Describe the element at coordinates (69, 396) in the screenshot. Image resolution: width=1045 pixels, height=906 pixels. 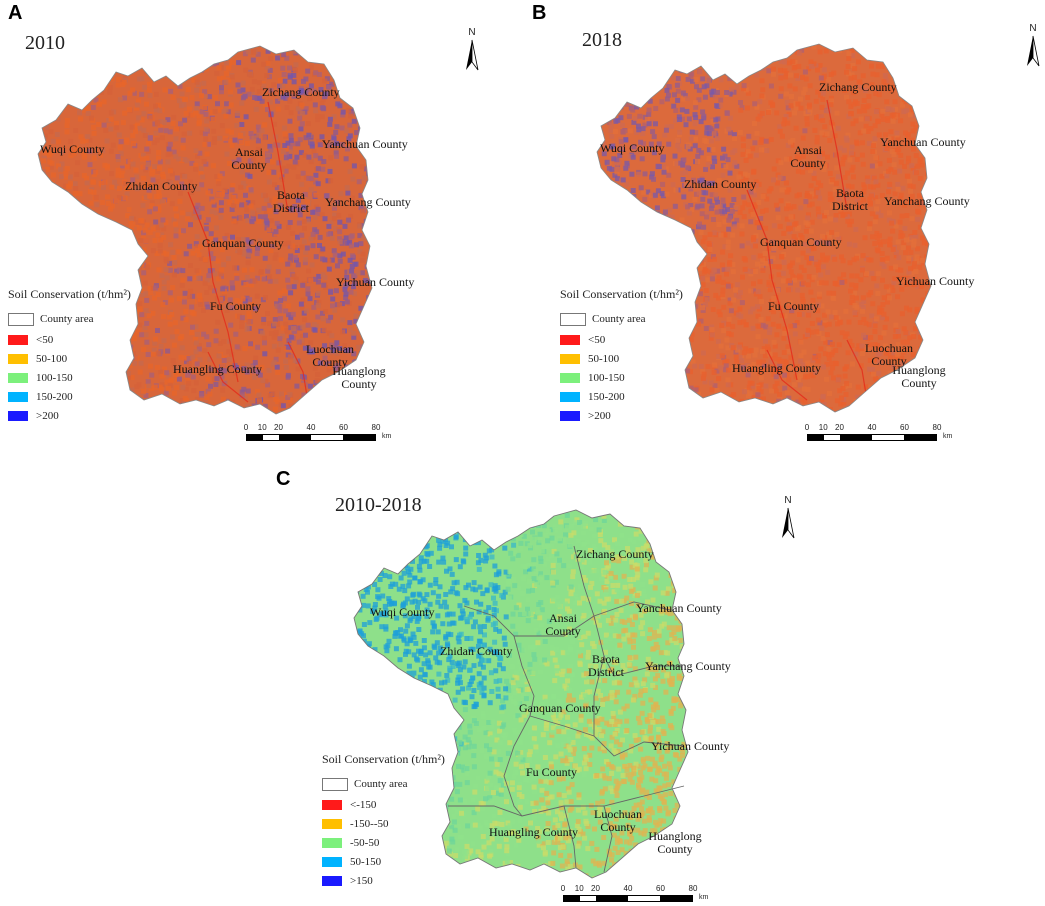
I see `legend-item: 150-200` at that location.